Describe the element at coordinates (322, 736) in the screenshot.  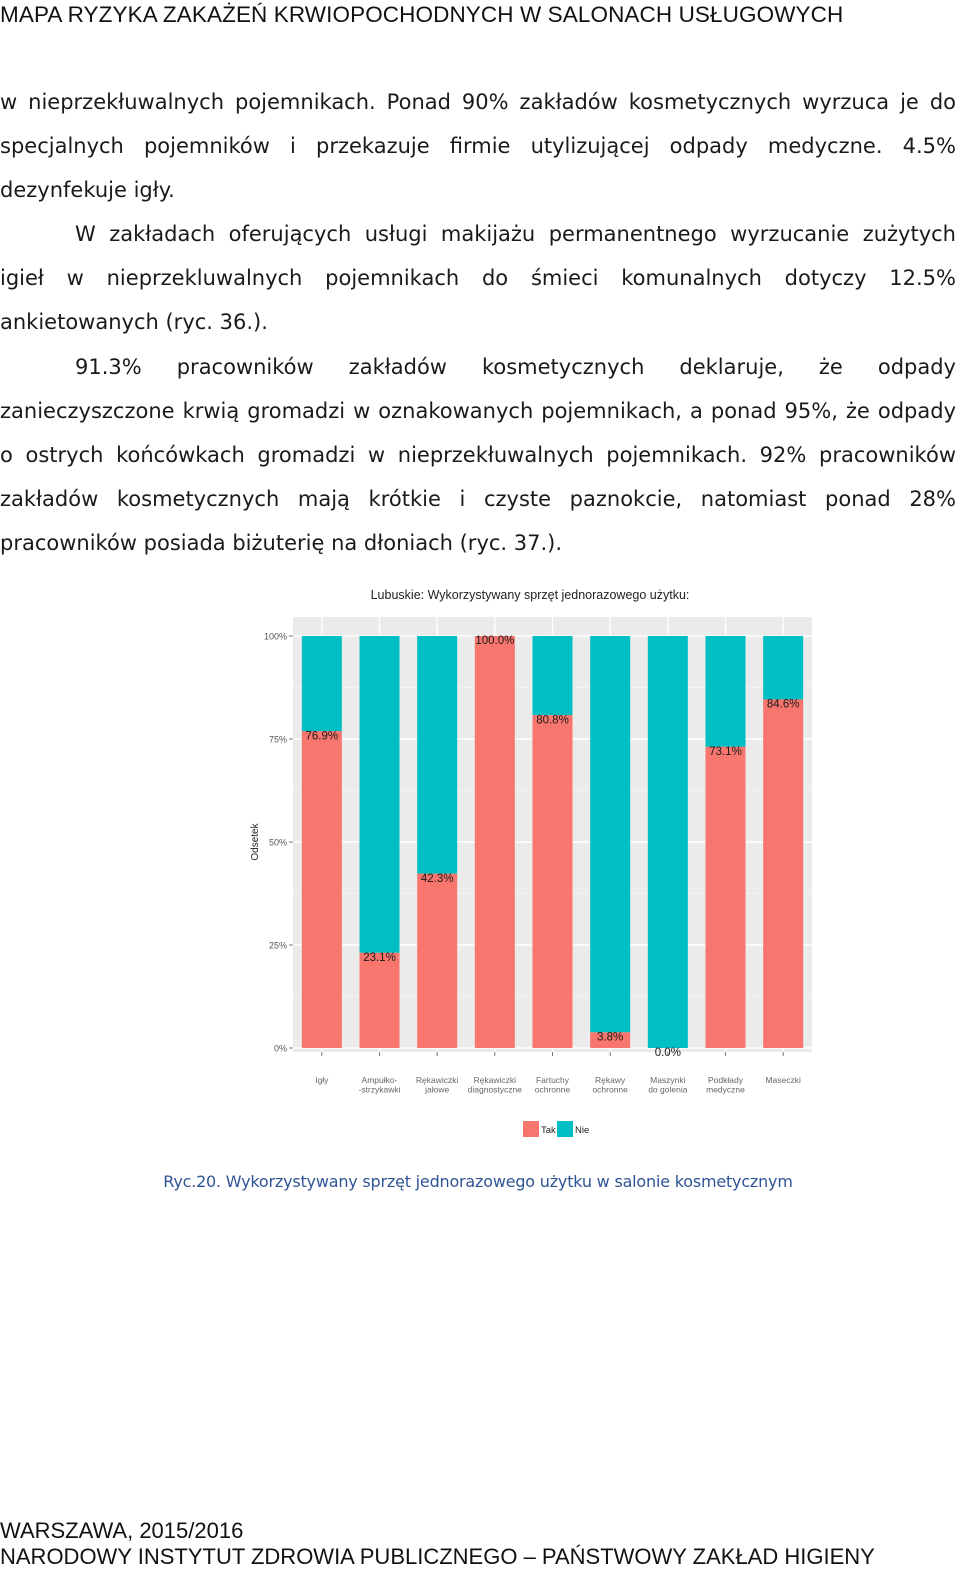
I see `bar-data-label: 76.9%` at that location.